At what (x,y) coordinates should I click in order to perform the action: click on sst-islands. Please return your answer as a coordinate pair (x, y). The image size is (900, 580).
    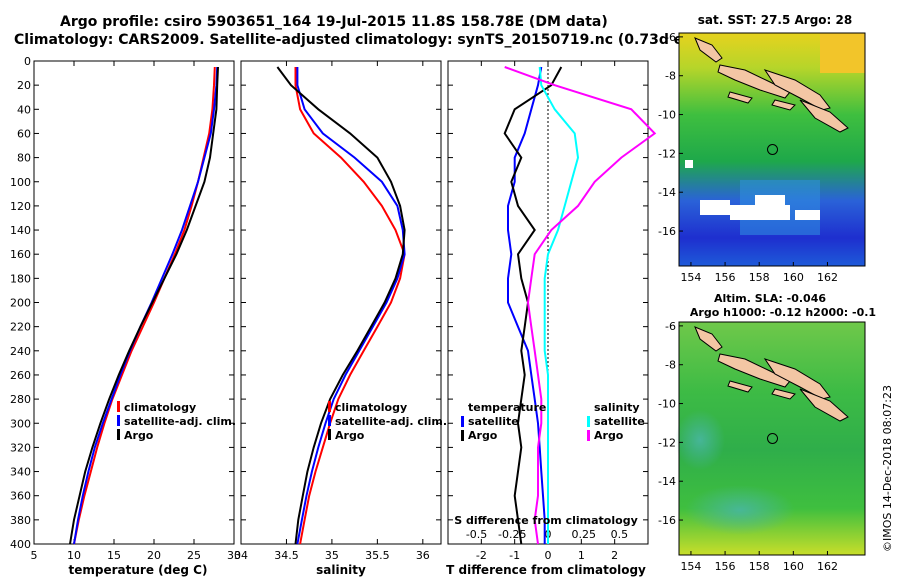
    Looking at the image, I should click on (771, 85).